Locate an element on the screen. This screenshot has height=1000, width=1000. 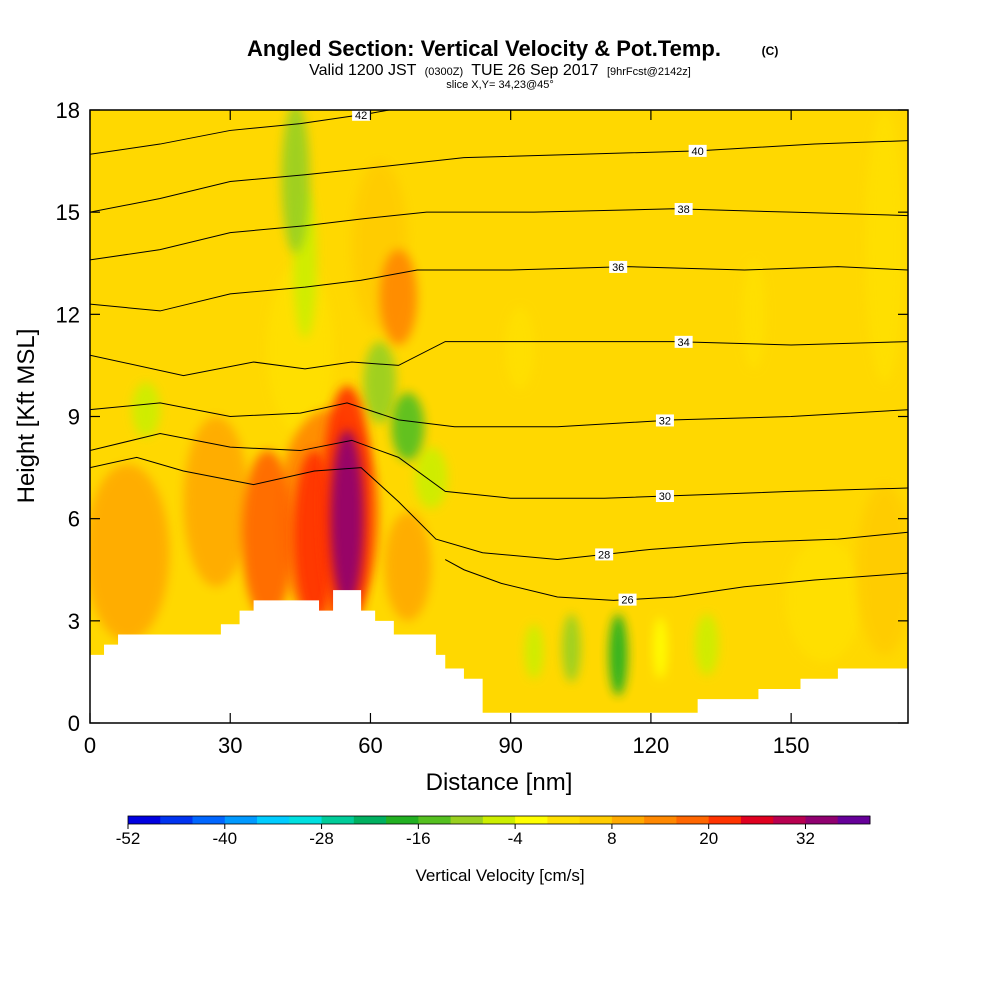
isentrope-label: 26 is located at coordinates (627, 600).